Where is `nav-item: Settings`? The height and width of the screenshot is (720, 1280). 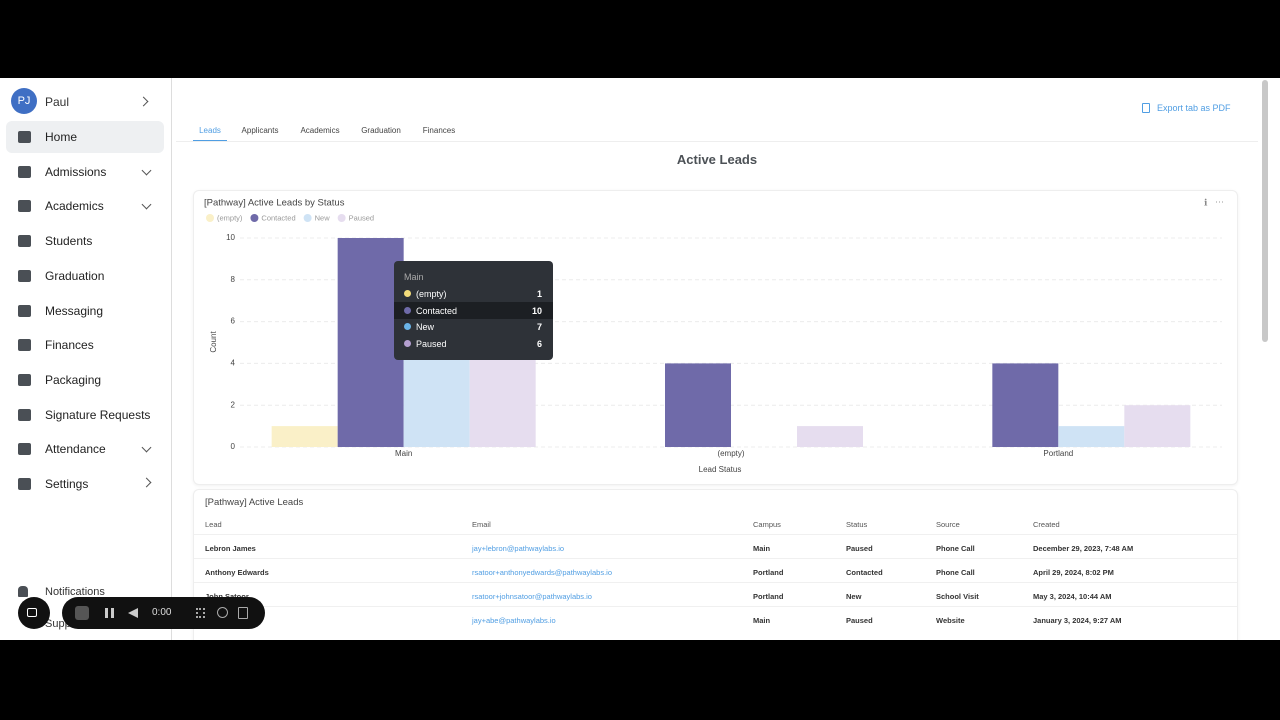
nav-item: Settings is located at coordinates (85, 484).